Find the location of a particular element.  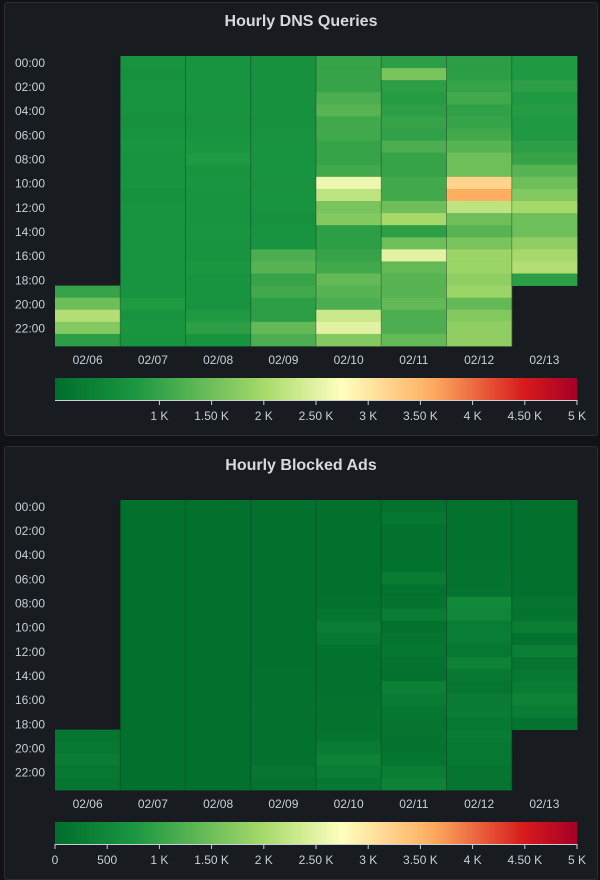

panel-title: Hourly Blocked Ads is located at coordinates (301, 465).